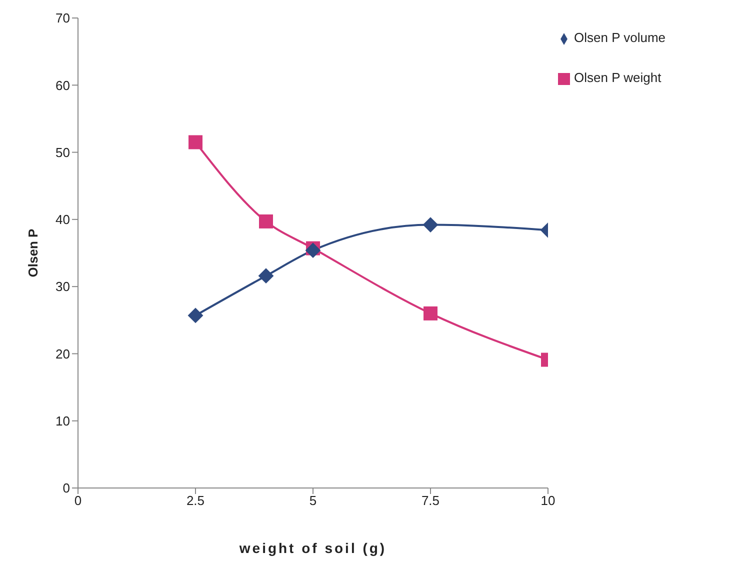 The height and width of the screenshot is (580, 745). Describe the element at coordinates (63, 152) in the screenshot. I see `y-tick-label: 50` at that location.